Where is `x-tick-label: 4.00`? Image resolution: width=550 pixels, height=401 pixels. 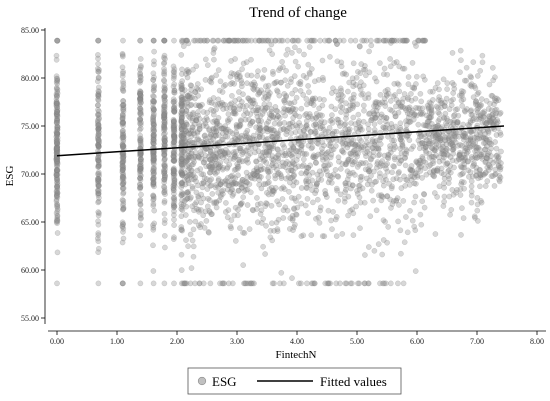
x-tick-label: 4.00 is located at coordinates (297, 341).